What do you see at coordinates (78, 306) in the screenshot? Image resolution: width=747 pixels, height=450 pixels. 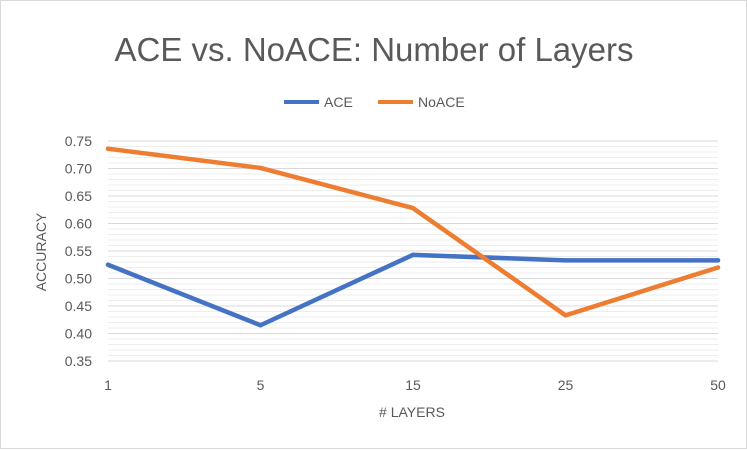 I see `y-tick-label: 0.45` at bounding box center [78, 306].